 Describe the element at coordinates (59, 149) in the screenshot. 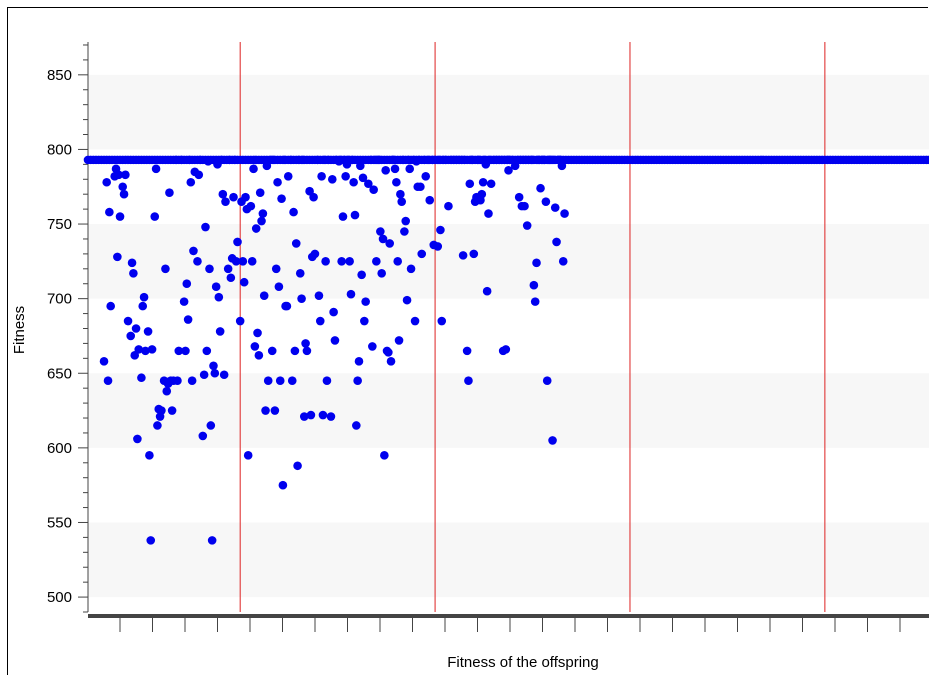

I see `y-tick-label: 800` at that location.